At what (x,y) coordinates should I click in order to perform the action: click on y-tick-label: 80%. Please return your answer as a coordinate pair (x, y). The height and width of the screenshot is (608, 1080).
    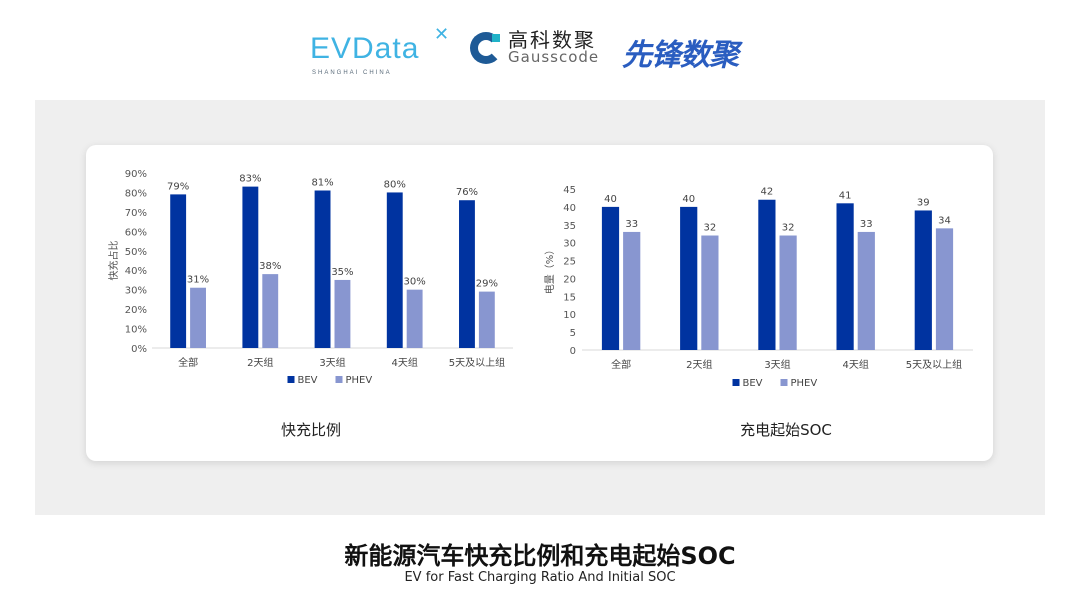
    Looking at the image, I should click on (136, 193).